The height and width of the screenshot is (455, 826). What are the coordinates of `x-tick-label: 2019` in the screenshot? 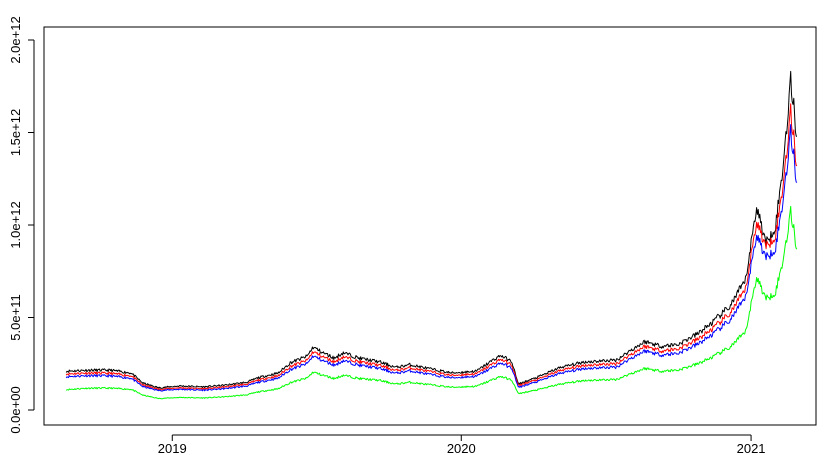 It's located at (172, 448).